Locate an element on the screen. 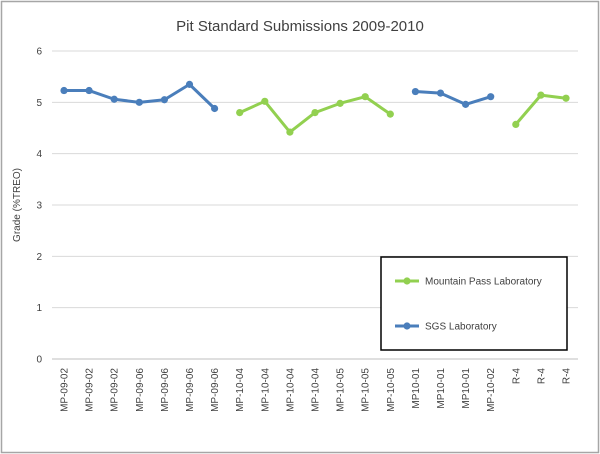 This screenshot has width=600, height=454. legend: Mountain Pass Laboratory SGS Laboratory is located at coordinates (474, 303).